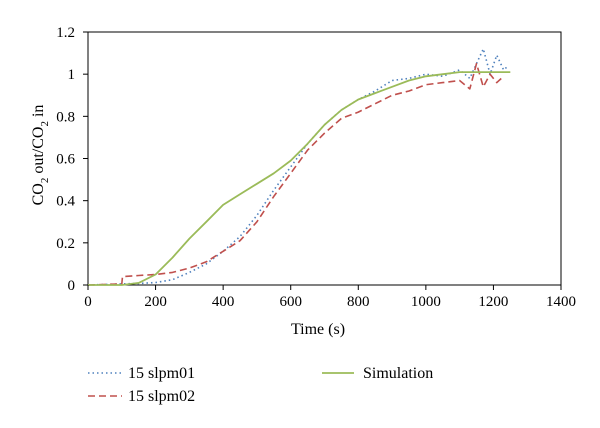 This screenshot has width=600, height=428. Describe the element at coordinates (88, 302) in the screenshot. I see `x-tick-label: 0` at that location.